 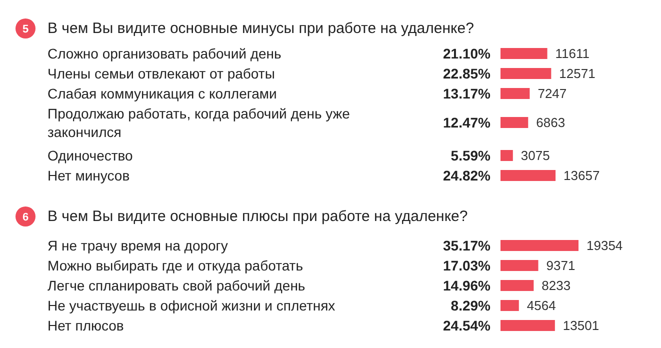 I want to click on annotation: 8233, so click(x=556, y=285).